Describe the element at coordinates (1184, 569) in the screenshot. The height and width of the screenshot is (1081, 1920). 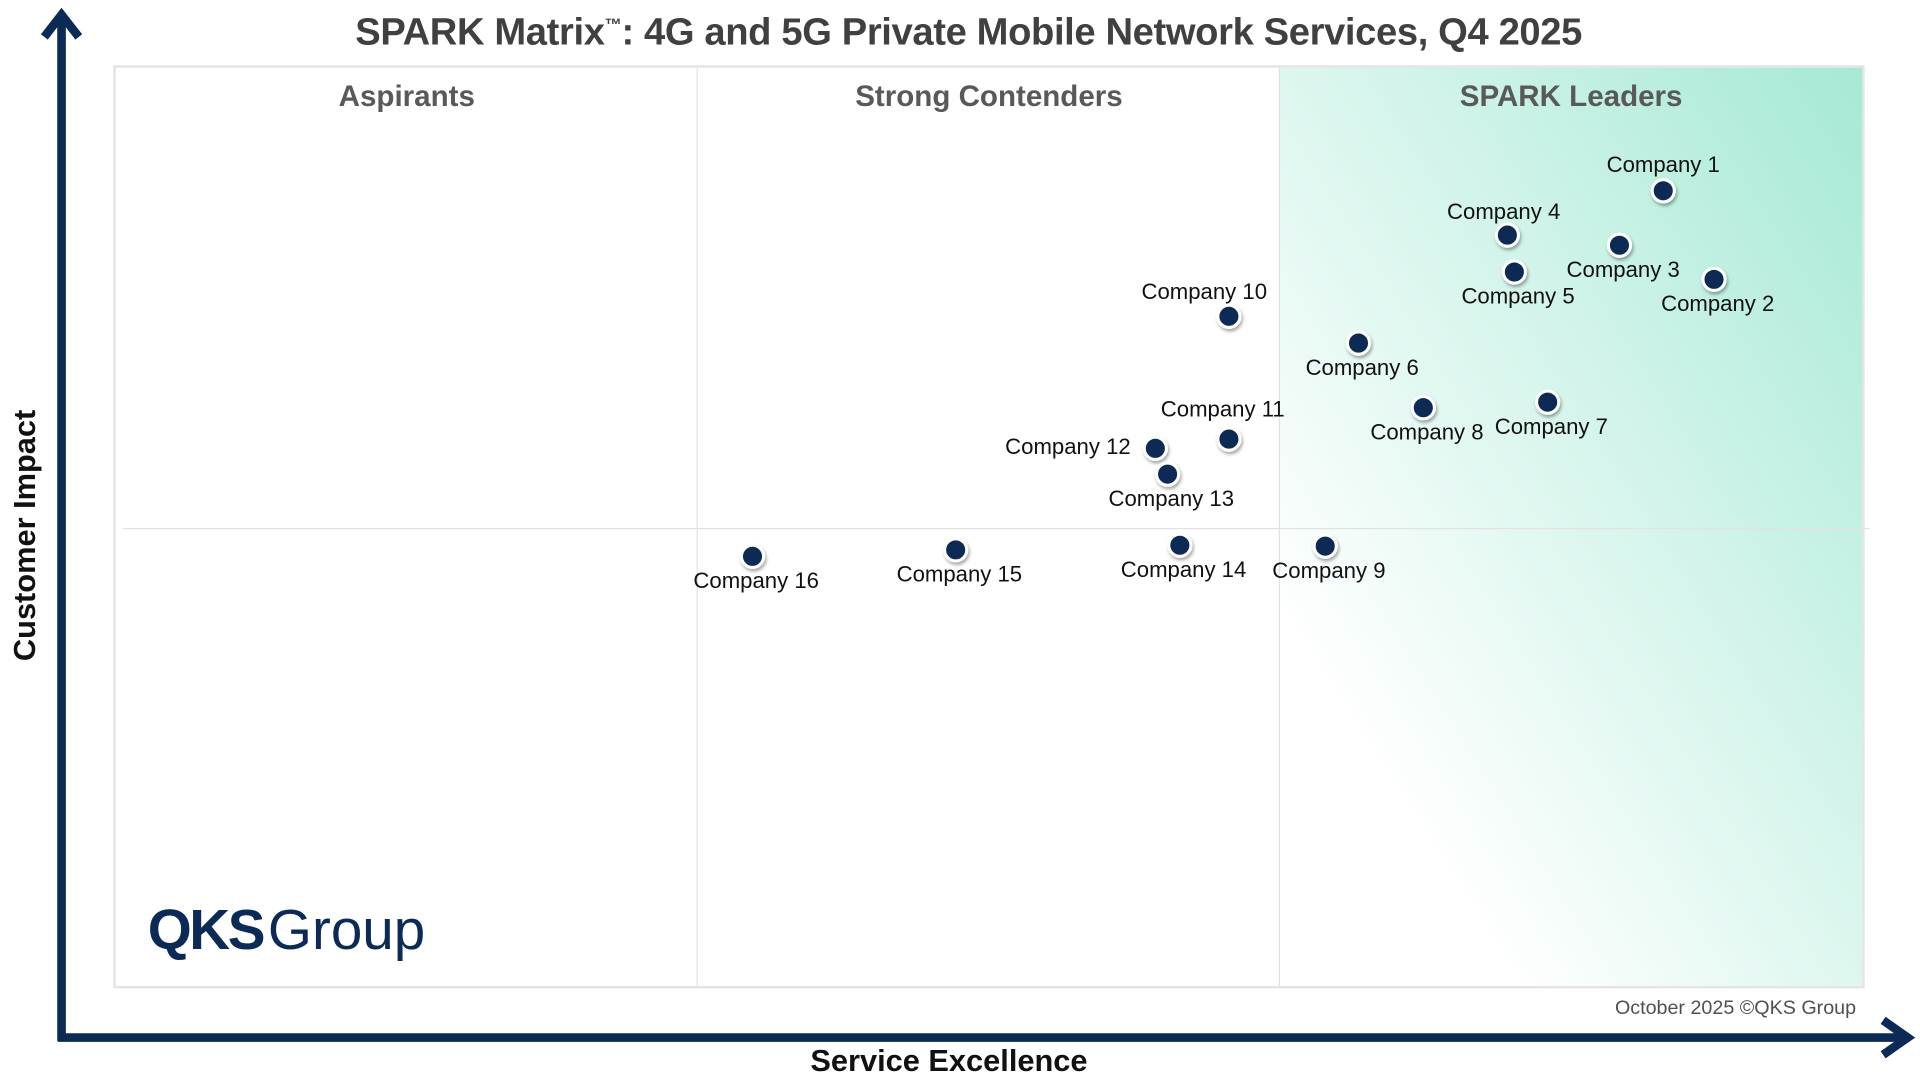
I see `data-label: Company 14` at that location.